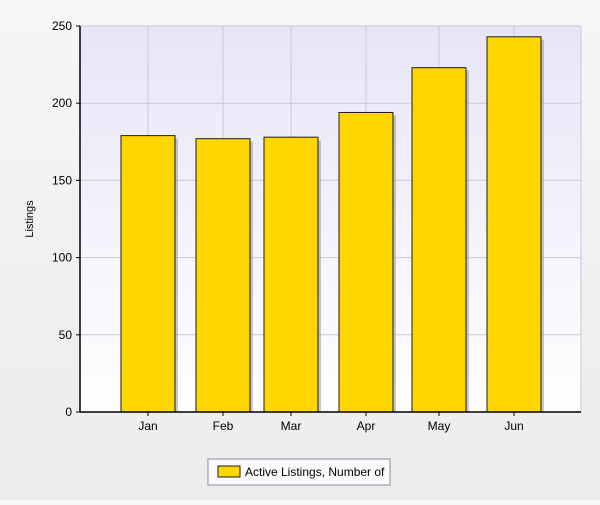 The width and height of the screenshot is (600, 505). I want to click on bar-mar, so click(291, 274).